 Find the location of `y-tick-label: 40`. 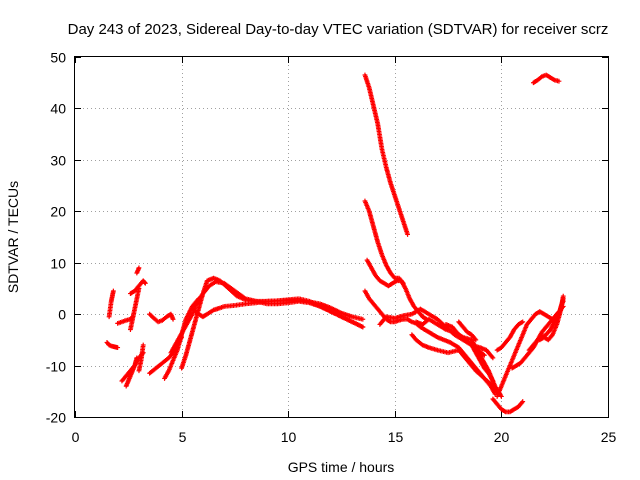

y-tick-label: 40 is located at coordinates (58, 109).